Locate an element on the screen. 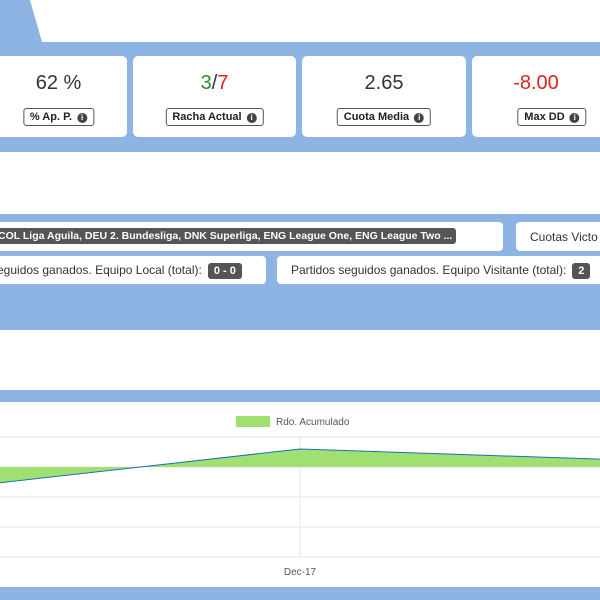 The image size is (600, 600). chart-band-bottom is located at coordinates (300, 593).